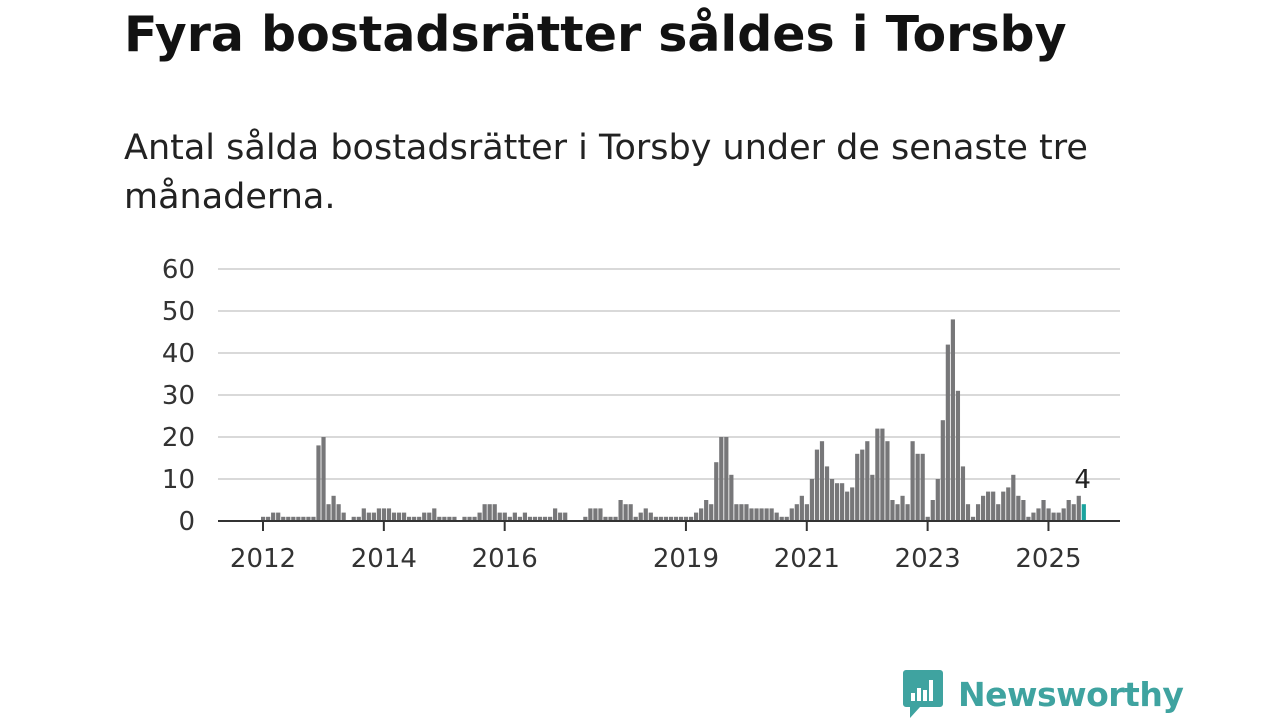  Describe the element at coordinates (595, 34) in the screenshot. I see `chart-title: Fyra bostadsrätter såldes i Torsby` at that location.